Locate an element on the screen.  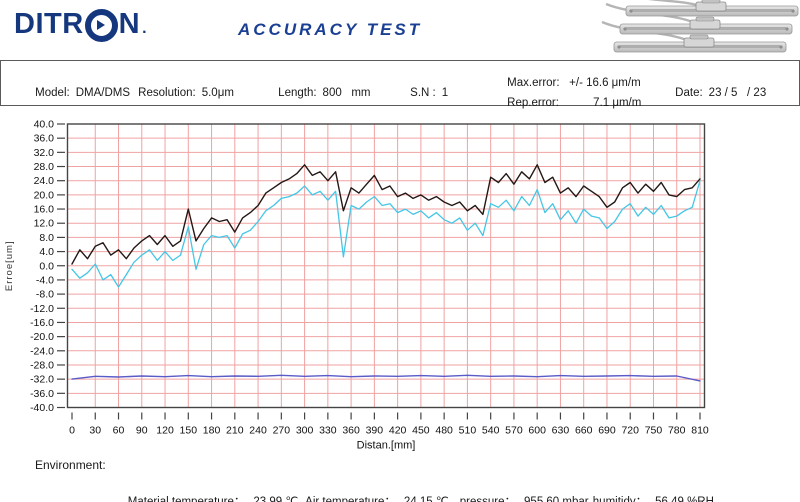
air-temperature-value: 24.15 ℃ is located at coordinates (426, 499).